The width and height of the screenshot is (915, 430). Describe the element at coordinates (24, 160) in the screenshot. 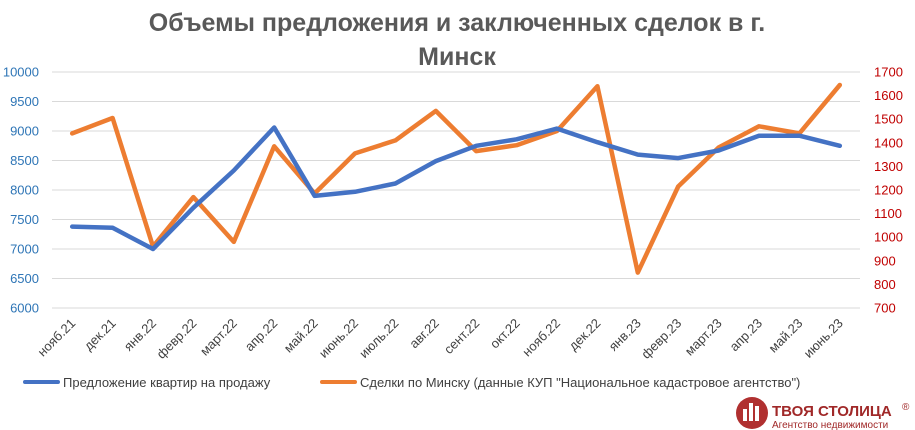

I see `left-tick-label: 8500` at that location.